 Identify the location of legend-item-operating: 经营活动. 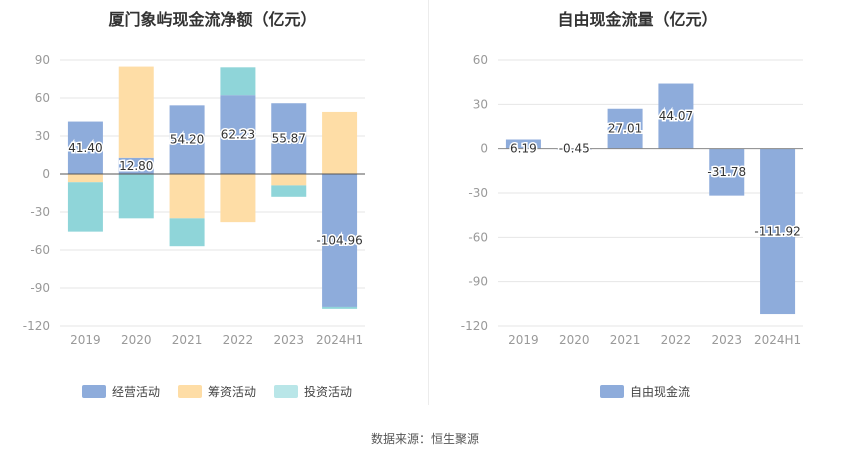
(121, 391).